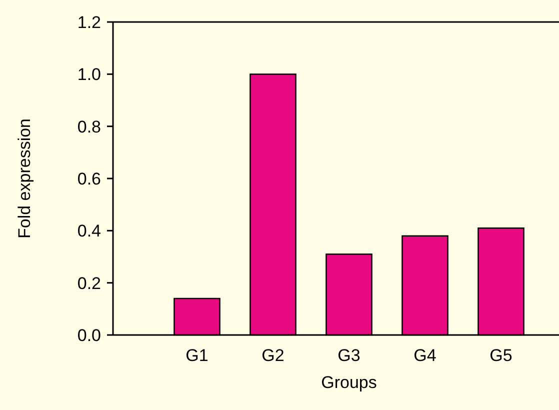  What do you see at coordinates (89, 335) in the screenshot?
I see `y-tick-label: 0.0` at bounding box center [89, 335].